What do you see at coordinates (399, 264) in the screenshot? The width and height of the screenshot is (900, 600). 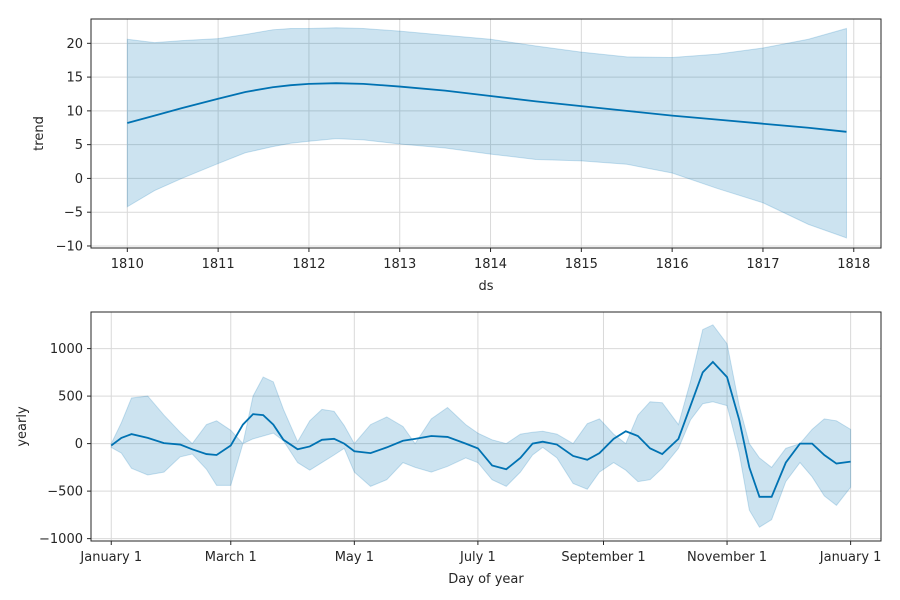 I see `trend-x-tick-label: 1813` at bounding box center [399, 264].